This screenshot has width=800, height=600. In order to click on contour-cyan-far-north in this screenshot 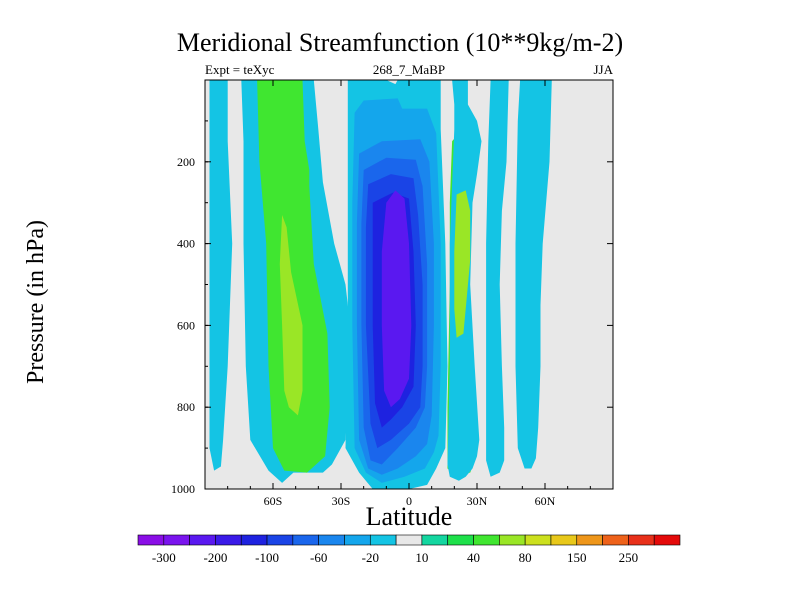, I will do `click(533, 274)`.